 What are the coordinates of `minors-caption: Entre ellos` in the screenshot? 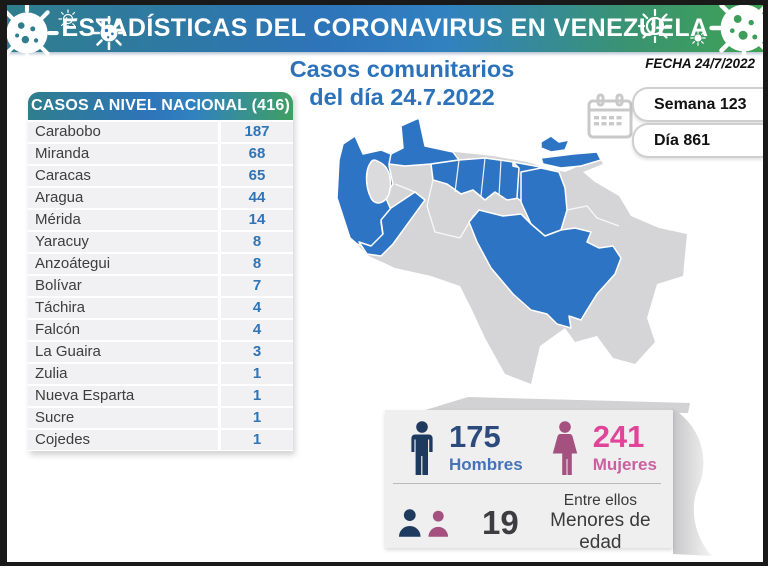 It's located at (600, 500).